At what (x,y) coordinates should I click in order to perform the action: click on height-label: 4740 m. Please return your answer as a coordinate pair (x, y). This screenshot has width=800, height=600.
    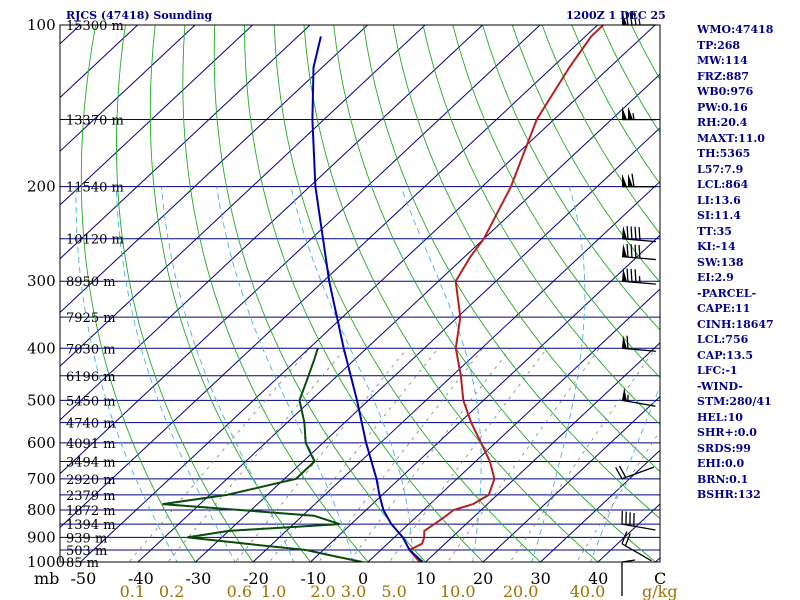
    Looking at the image, I should click on (91, 424).